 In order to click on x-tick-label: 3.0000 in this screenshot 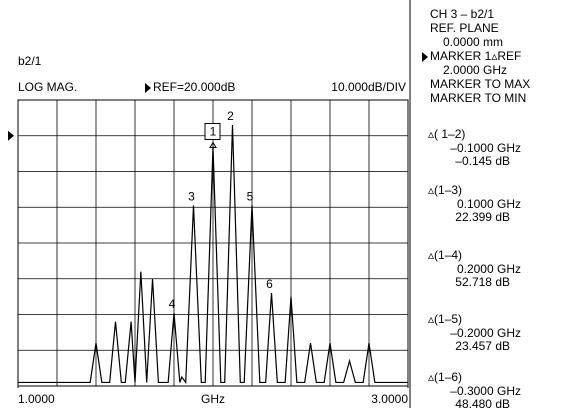, I will do `click(389, 399)`.